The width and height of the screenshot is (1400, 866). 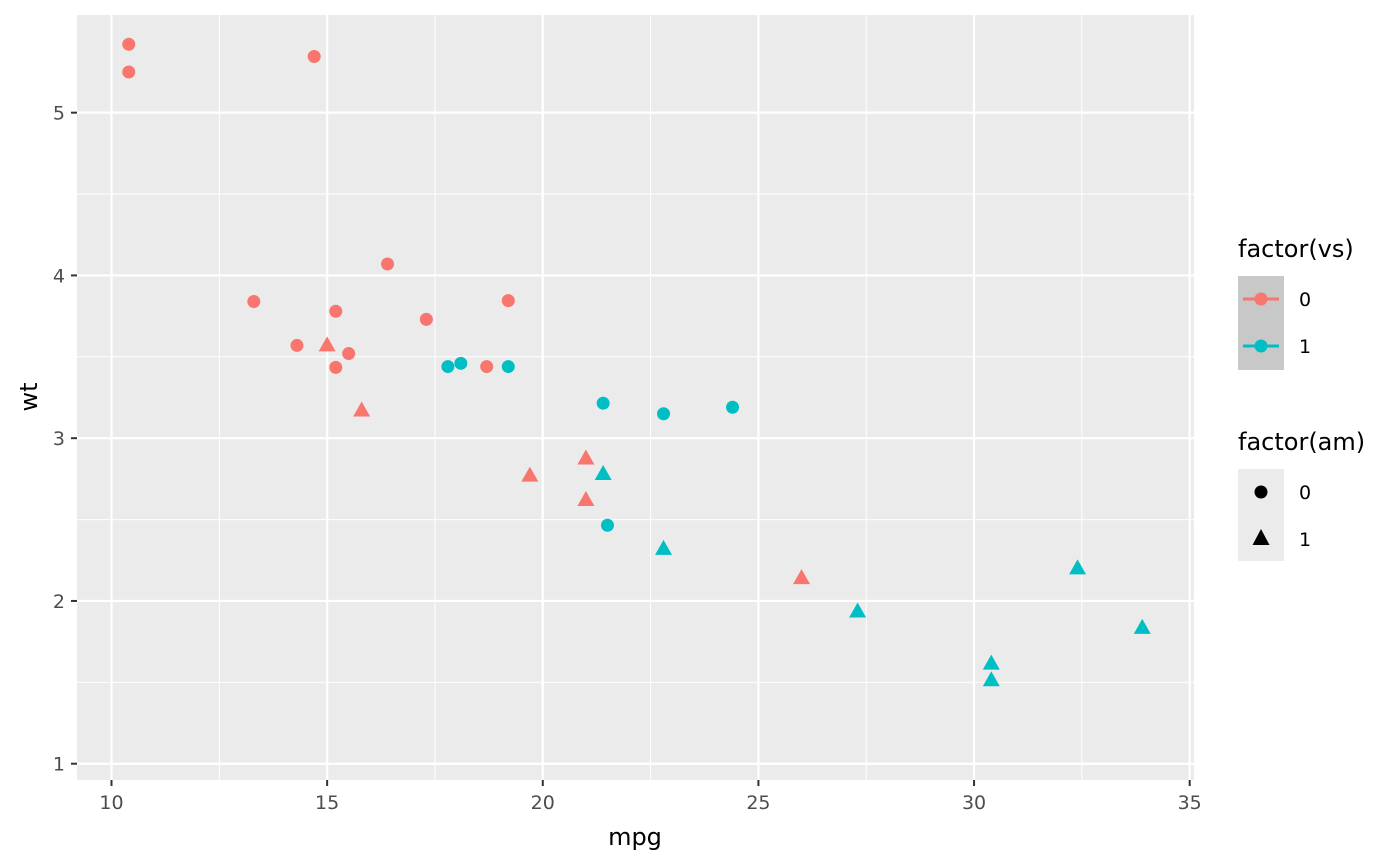 I want to click on legend-shape-key-circle, so click(x=1261, y=492).